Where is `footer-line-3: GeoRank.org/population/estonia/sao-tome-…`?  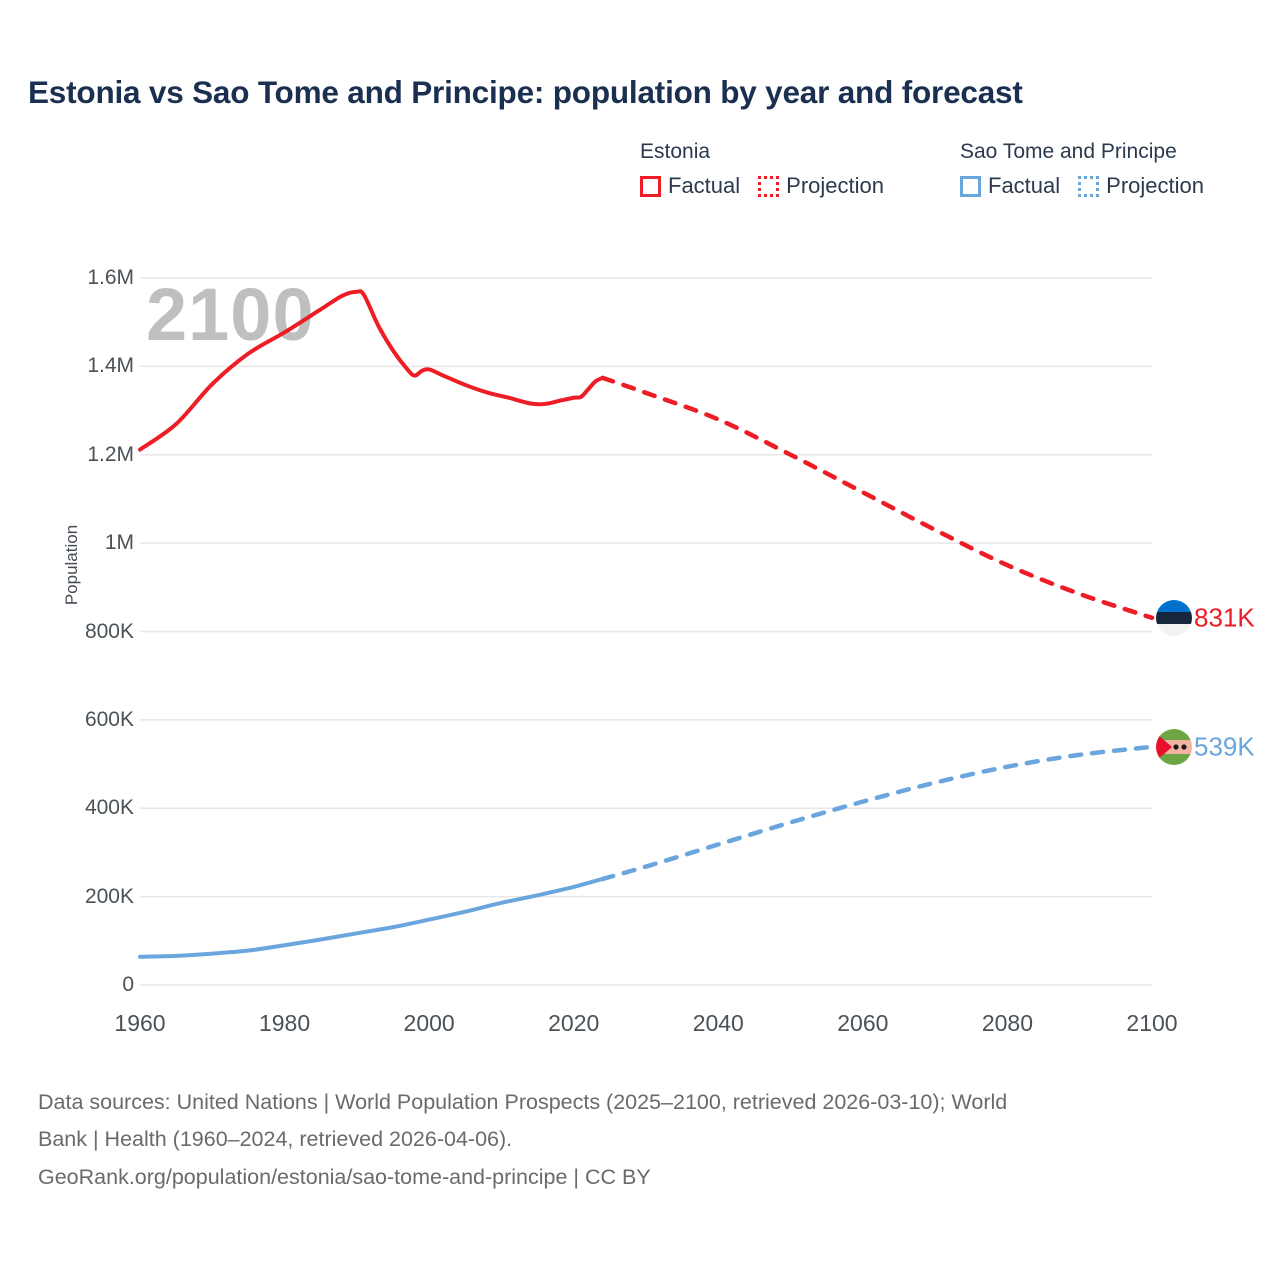 footer-line-3: GeoRank.org/population/estonia/sao-tome-… is located at coordinates (344, 1176).